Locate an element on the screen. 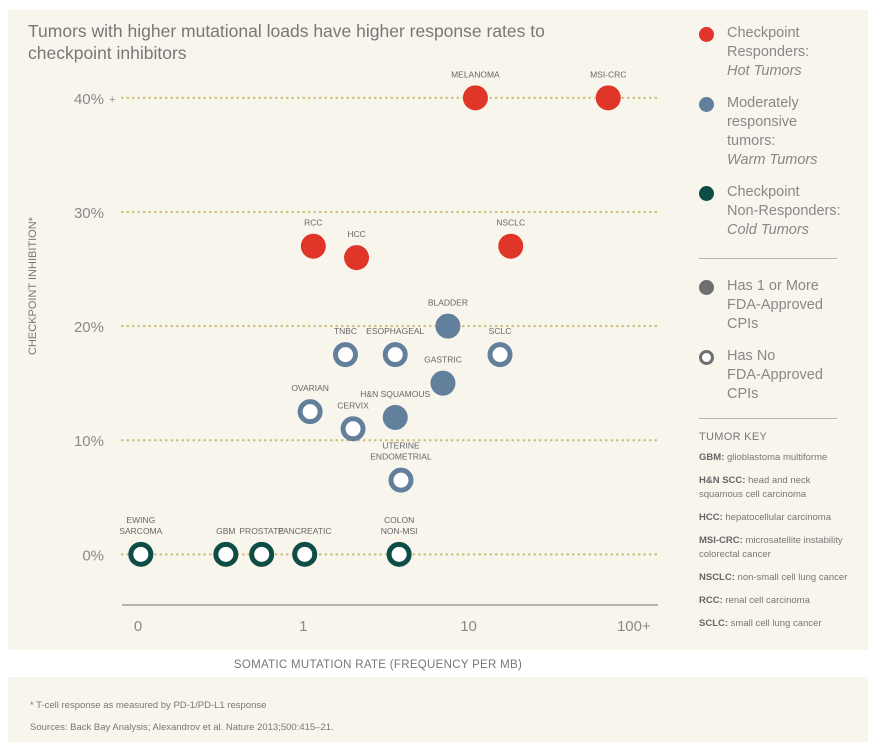  tumor-key-abbr: SCLC: is located at coordinates (714, 623).